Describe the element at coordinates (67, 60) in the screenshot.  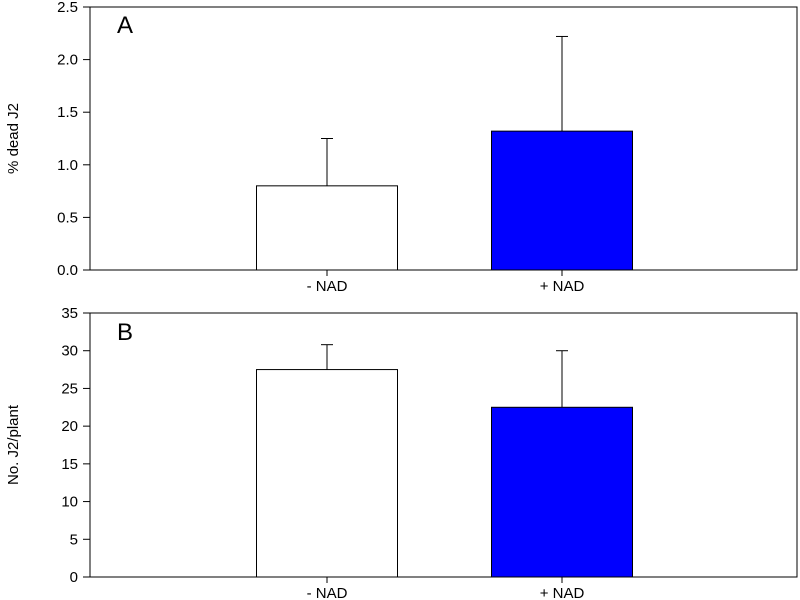
I see `y-tick-label: 2.0` at that location.